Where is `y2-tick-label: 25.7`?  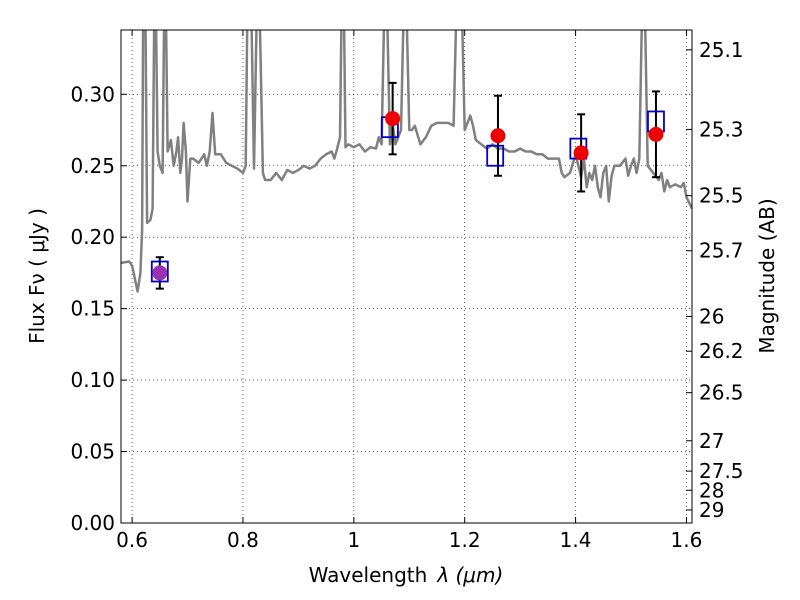
y2-tick-label: 25.7 is located at coordinates (721, 251).